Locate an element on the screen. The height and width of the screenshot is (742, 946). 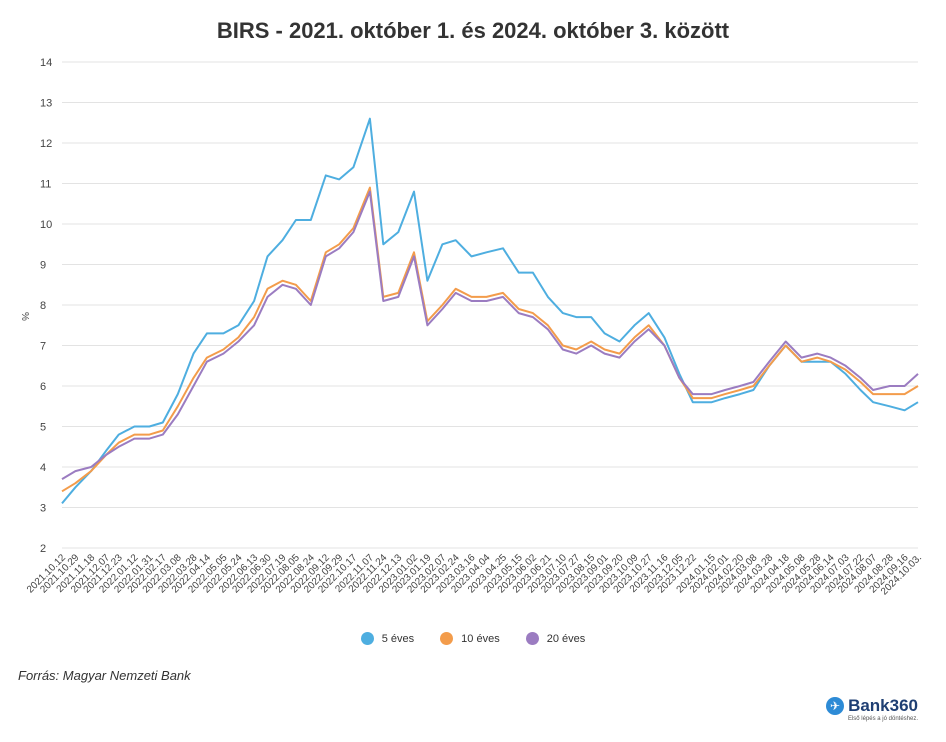
logo-tagline: Első lépés a jó döntéshez. is located at coordinates (882, 719).